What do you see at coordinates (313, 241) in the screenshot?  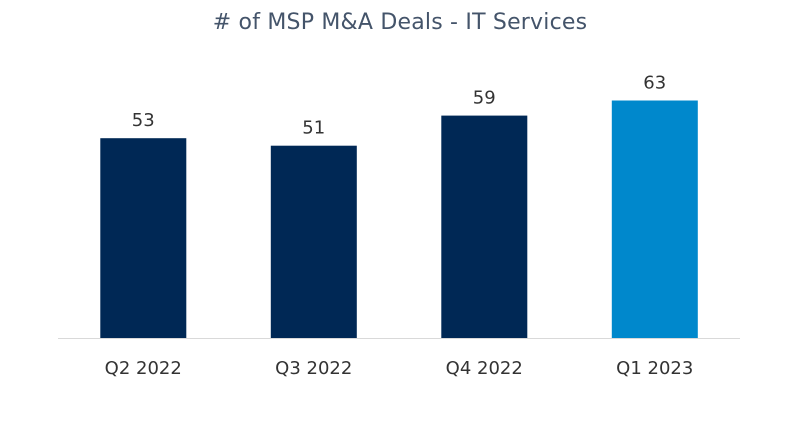 I see `bar-q3-2022` at bounding box center [313, 241].